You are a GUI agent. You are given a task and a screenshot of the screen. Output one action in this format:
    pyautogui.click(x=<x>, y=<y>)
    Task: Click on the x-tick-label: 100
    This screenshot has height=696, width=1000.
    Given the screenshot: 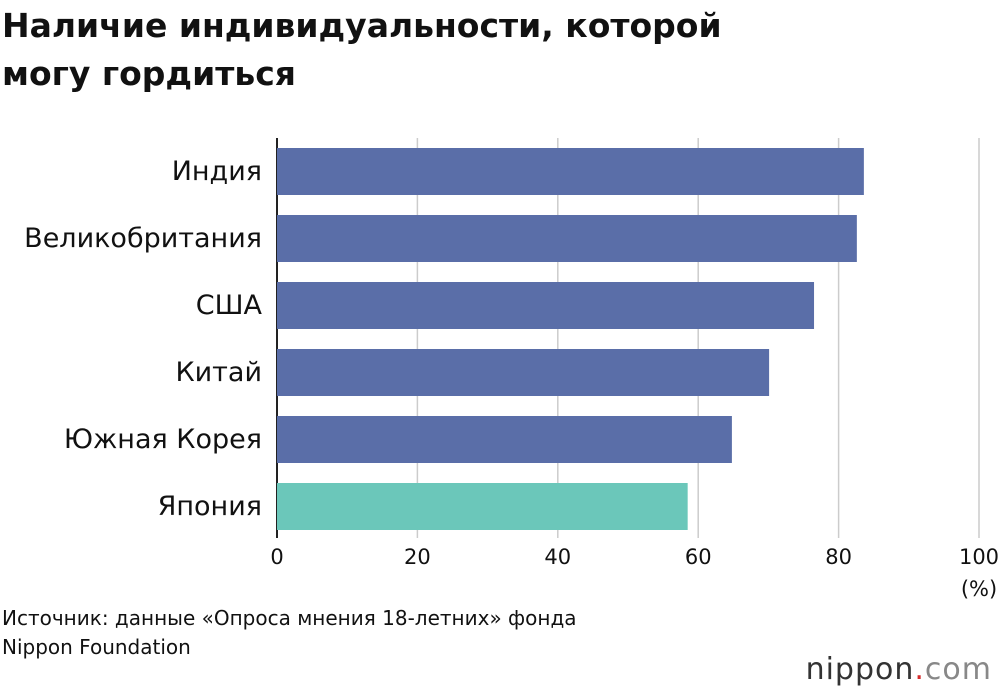 What is the action you would take?
    pyautogui.click(x=979, y=557)
    